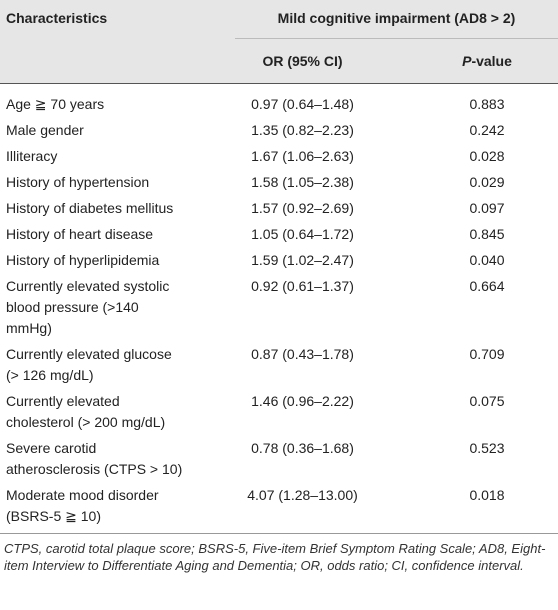  What do you see at coordinates (487, 156) in the screenshot?
I see `p-value: 0.028` at bounding box center [487, 156].